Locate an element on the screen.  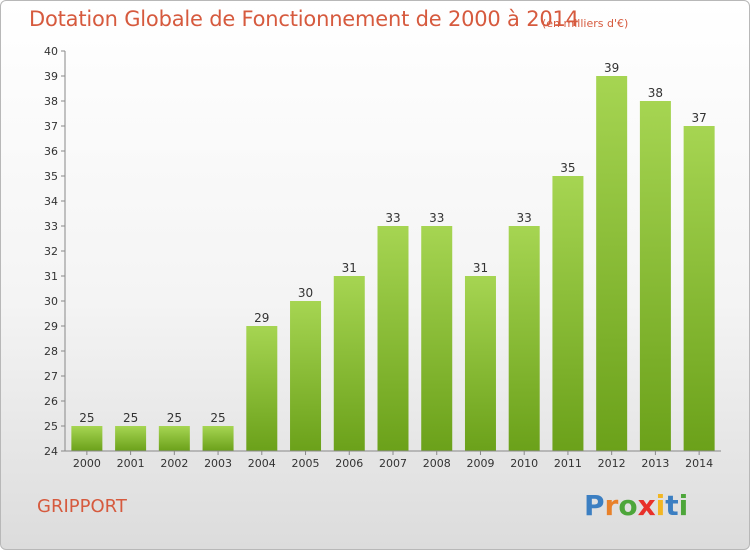
x-tick-label-2008: 2008 is located at coordinates (437, 463).